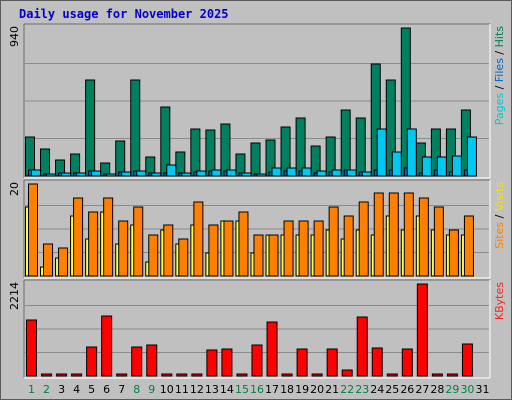 The height and width of the screenshot is (400, 512). I want to click on x-tick-label-27: 27, so click(422, 389).